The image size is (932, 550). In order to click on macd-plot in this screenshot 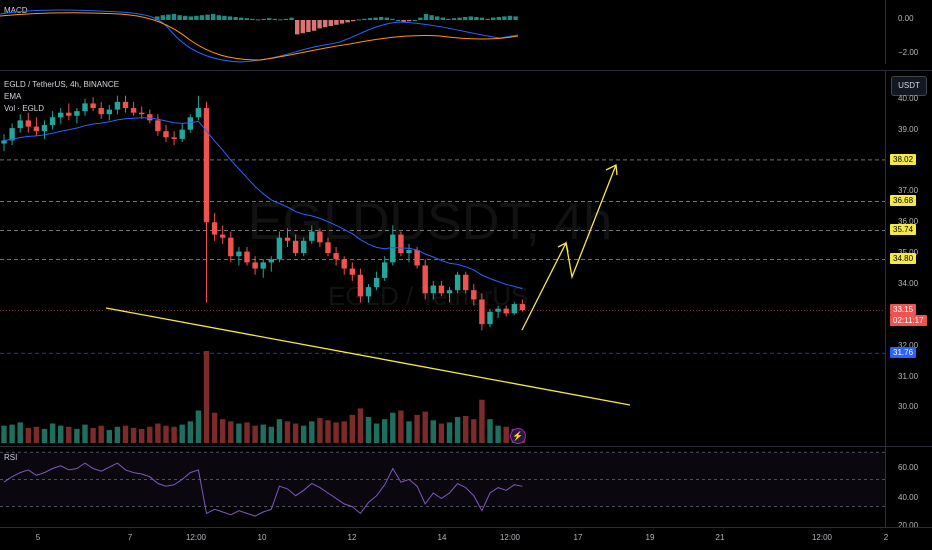, I will do `click(259, 36)`.